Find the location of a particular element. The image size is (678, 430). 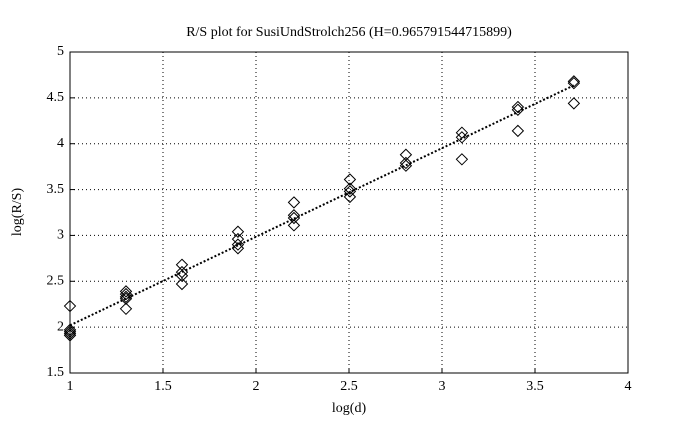

y-axis-label: log(R/S) is located at coordinates (17, 212).